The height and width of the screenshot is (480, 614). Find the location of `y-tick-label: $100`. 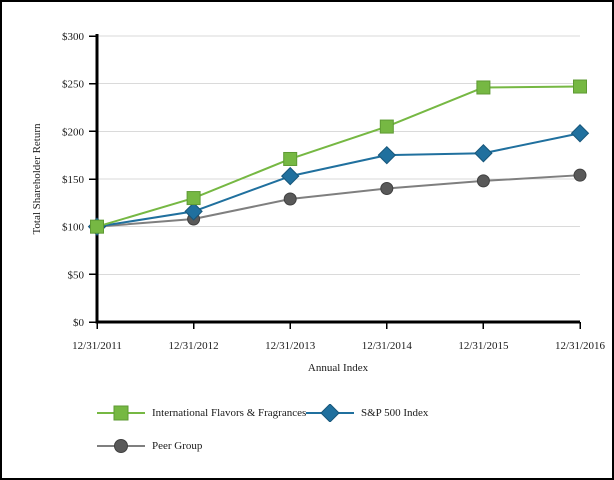

y-tick-label: $100 is located at coordinates (73, 228).